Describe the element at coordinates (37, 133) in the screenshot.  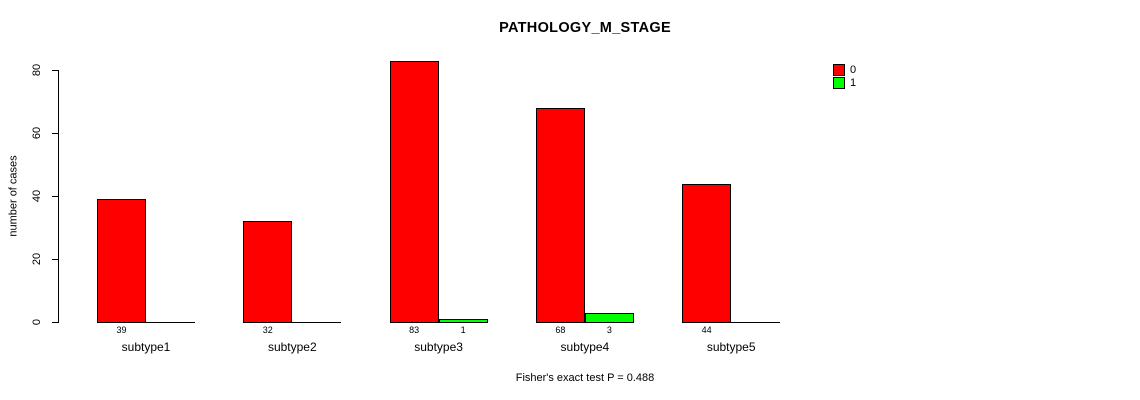
I see `y-tick-label-60-text: 60` at that location.